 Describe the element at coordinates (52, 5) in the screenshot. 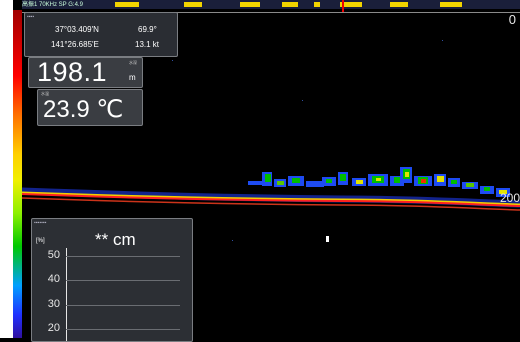

I see `top-bar-label: 高振1 70KHz SP G:4.9` at that location.